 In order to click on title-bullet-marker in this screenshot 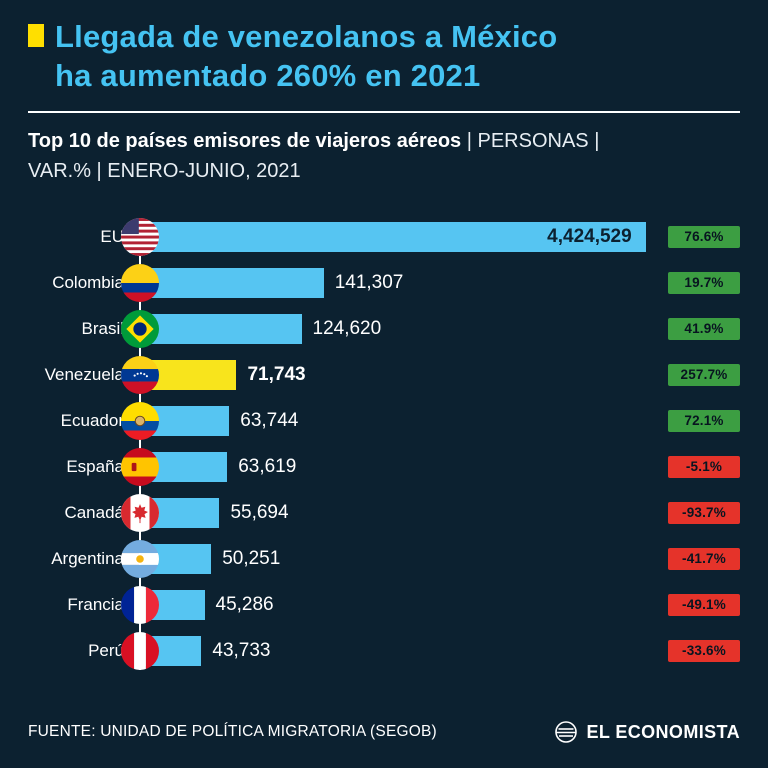, I will do `click(36, 35)`.